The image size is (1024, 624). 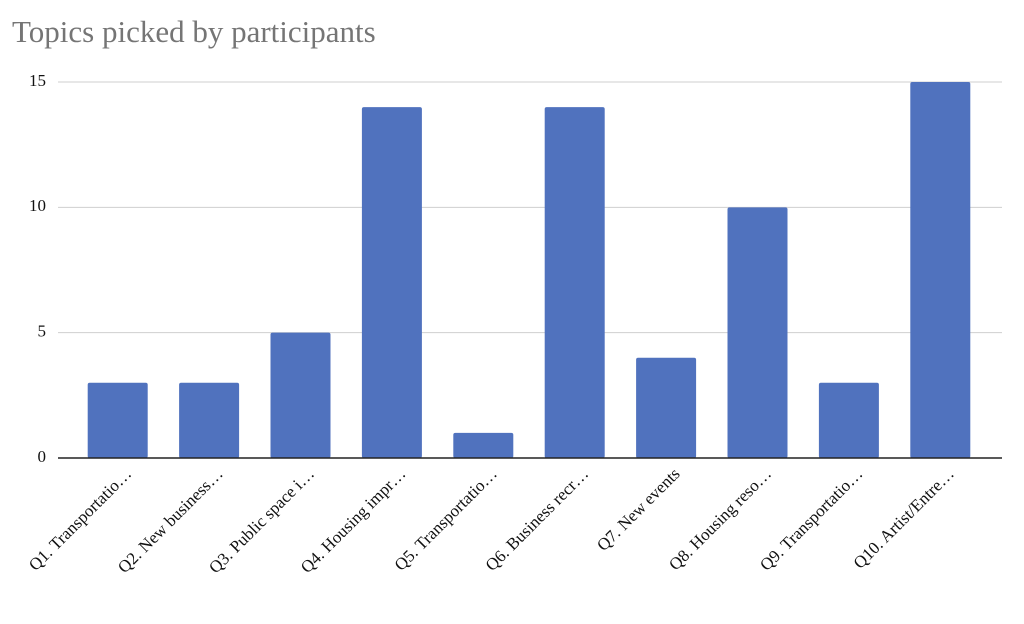 I want to click on chart-title: Topics picked by participants, so click(x=194, y=31).